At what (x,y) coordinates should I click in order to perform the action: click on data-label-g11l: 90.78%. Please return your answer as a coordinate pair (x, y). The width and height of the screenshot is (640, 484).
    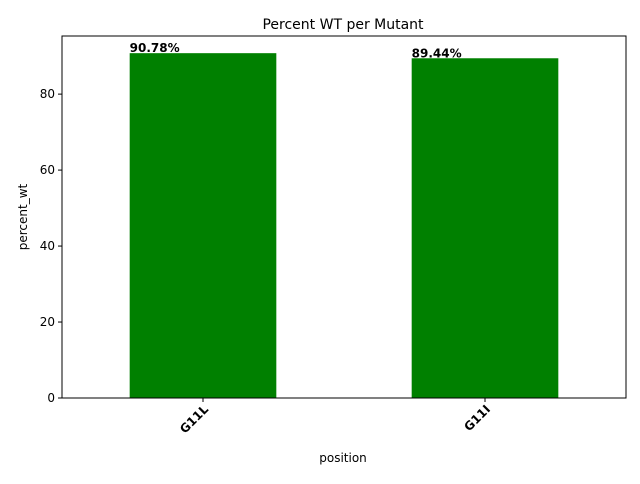
    Looking at the image, I should click on (155, 48).